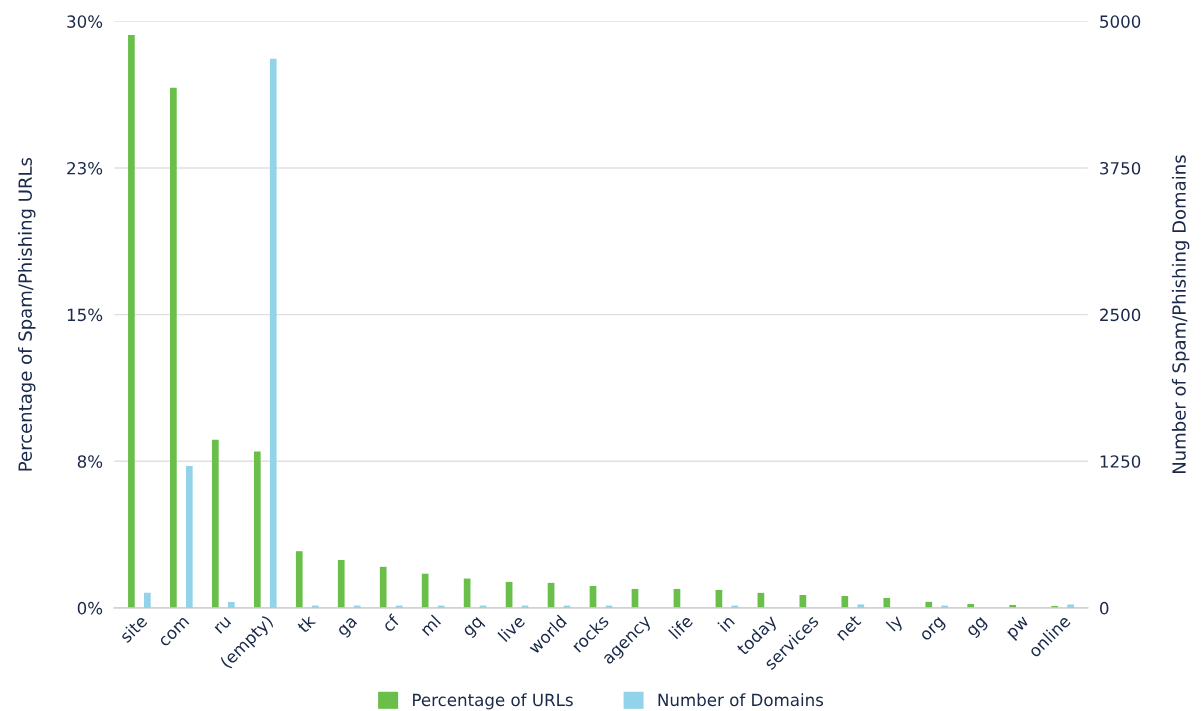 The width and height of the screenshot is (1202, 711). What do you see at coordinates (306, 623) in the screenshot?
I see `x-tick-label: tk` at bounding box center [306, 623].